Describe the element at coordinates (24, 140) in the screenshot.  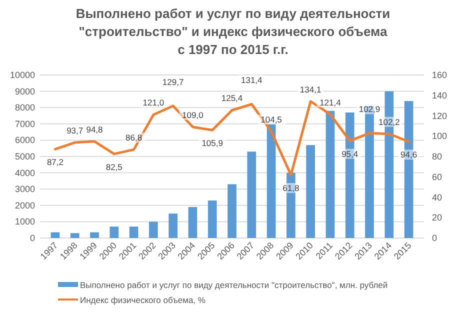
I see `y-tick-label: 6000` at that location.